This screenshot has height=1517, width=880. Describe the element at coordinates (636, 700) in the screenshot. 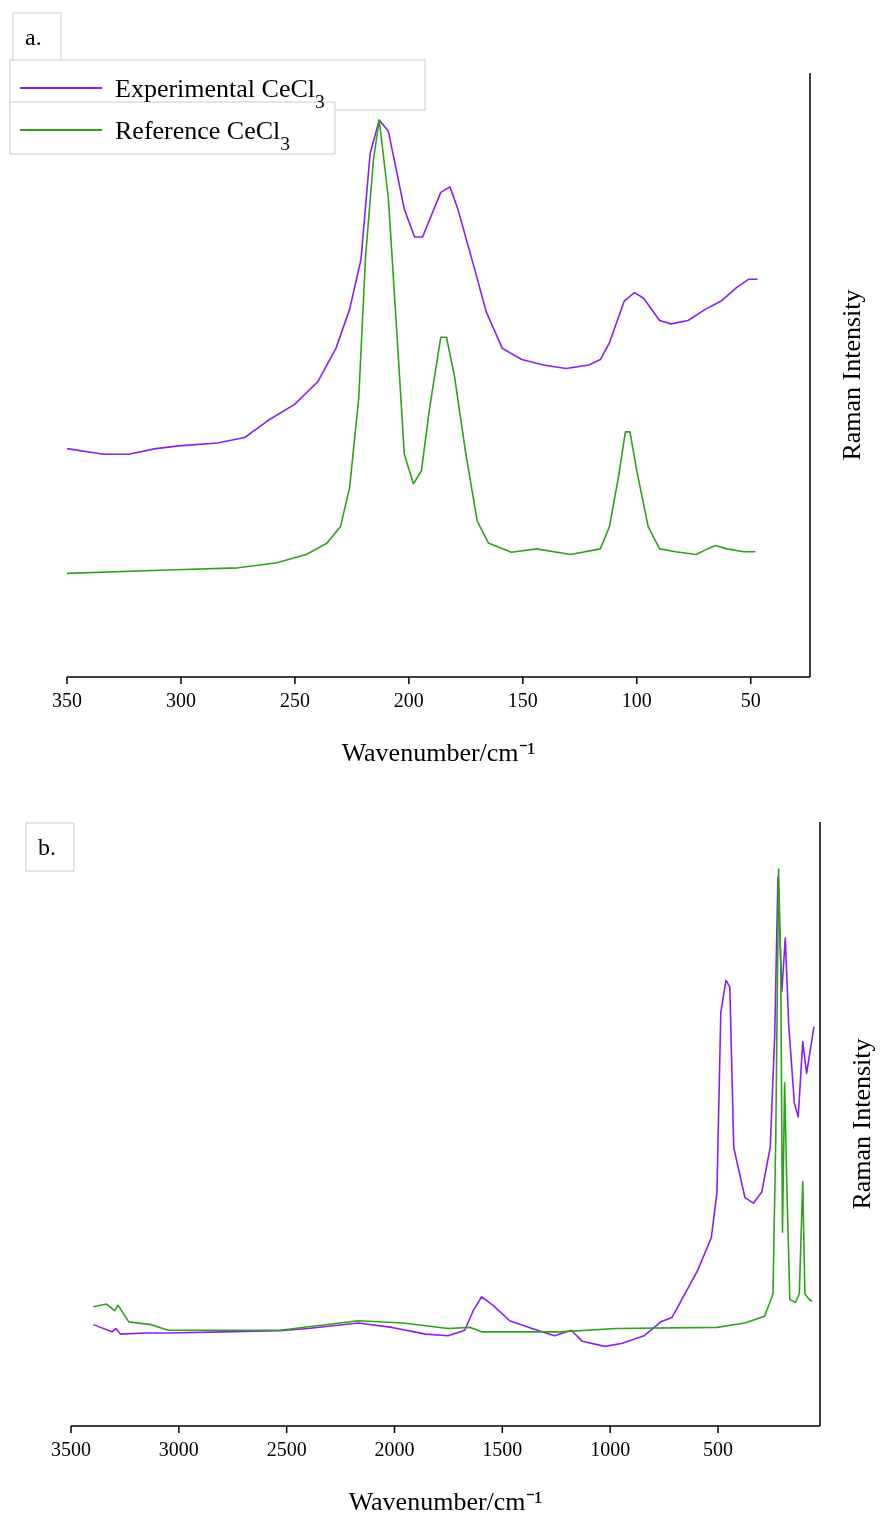

I see `x-tick-label: 100` at that location.